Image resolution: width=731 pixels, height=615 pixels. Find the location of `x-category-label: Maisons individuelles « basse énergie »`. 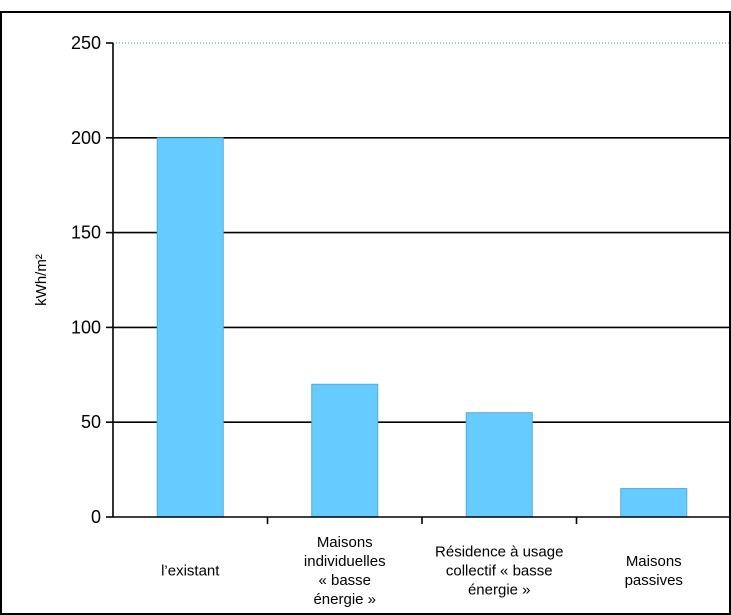

x-category-label: Maisons individuelles « basse énergie » is located at coordinates (345, 571).